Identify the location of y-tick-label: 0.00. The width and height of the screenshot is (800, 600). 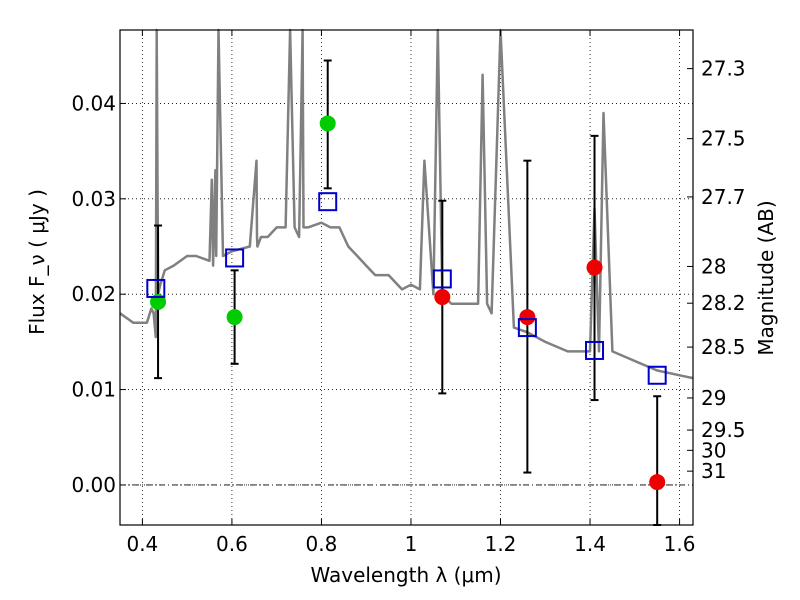
(93, 485).